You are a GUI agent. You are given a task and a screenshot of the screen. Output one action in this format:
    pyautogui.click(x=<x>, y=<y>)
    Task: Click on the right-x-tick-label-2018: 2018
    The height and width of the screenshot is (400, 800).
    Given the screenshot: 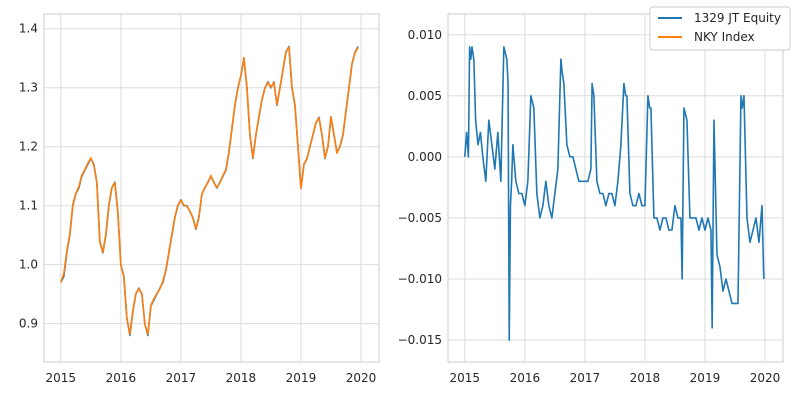 What is the action you would take?
    pyautogui.click(x=645, y=378)
    